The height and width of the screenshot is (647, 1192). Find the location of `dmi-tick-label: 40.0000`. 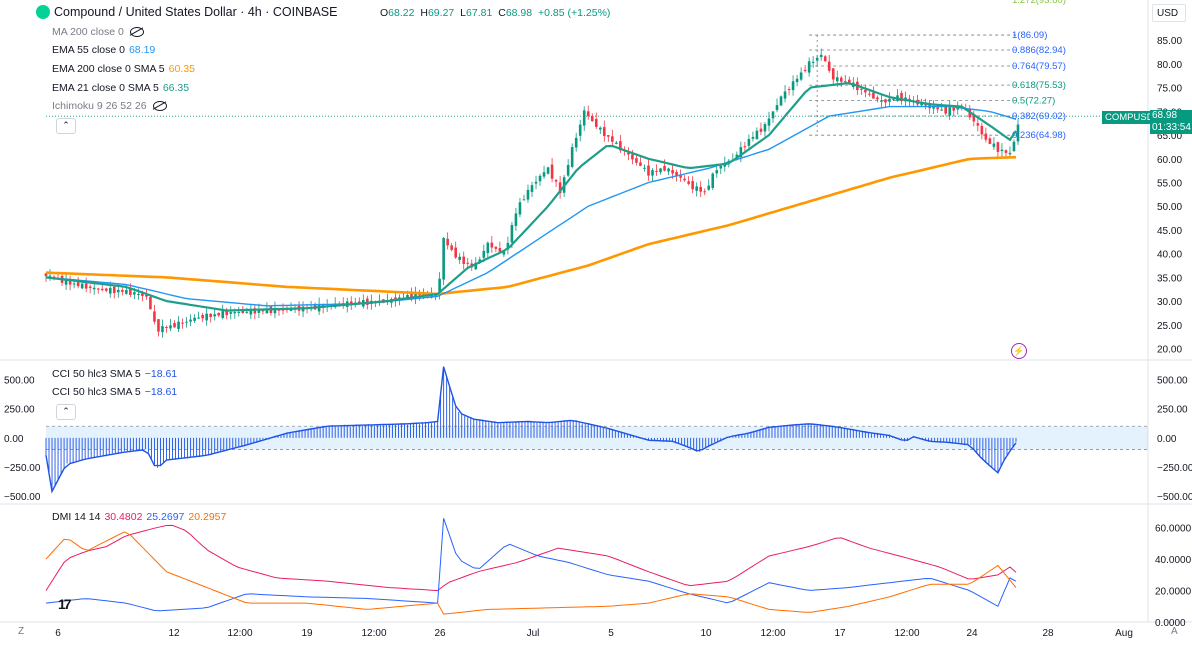

dmi-tick-label: 40.0000 is located at coordinates (1173, 560).